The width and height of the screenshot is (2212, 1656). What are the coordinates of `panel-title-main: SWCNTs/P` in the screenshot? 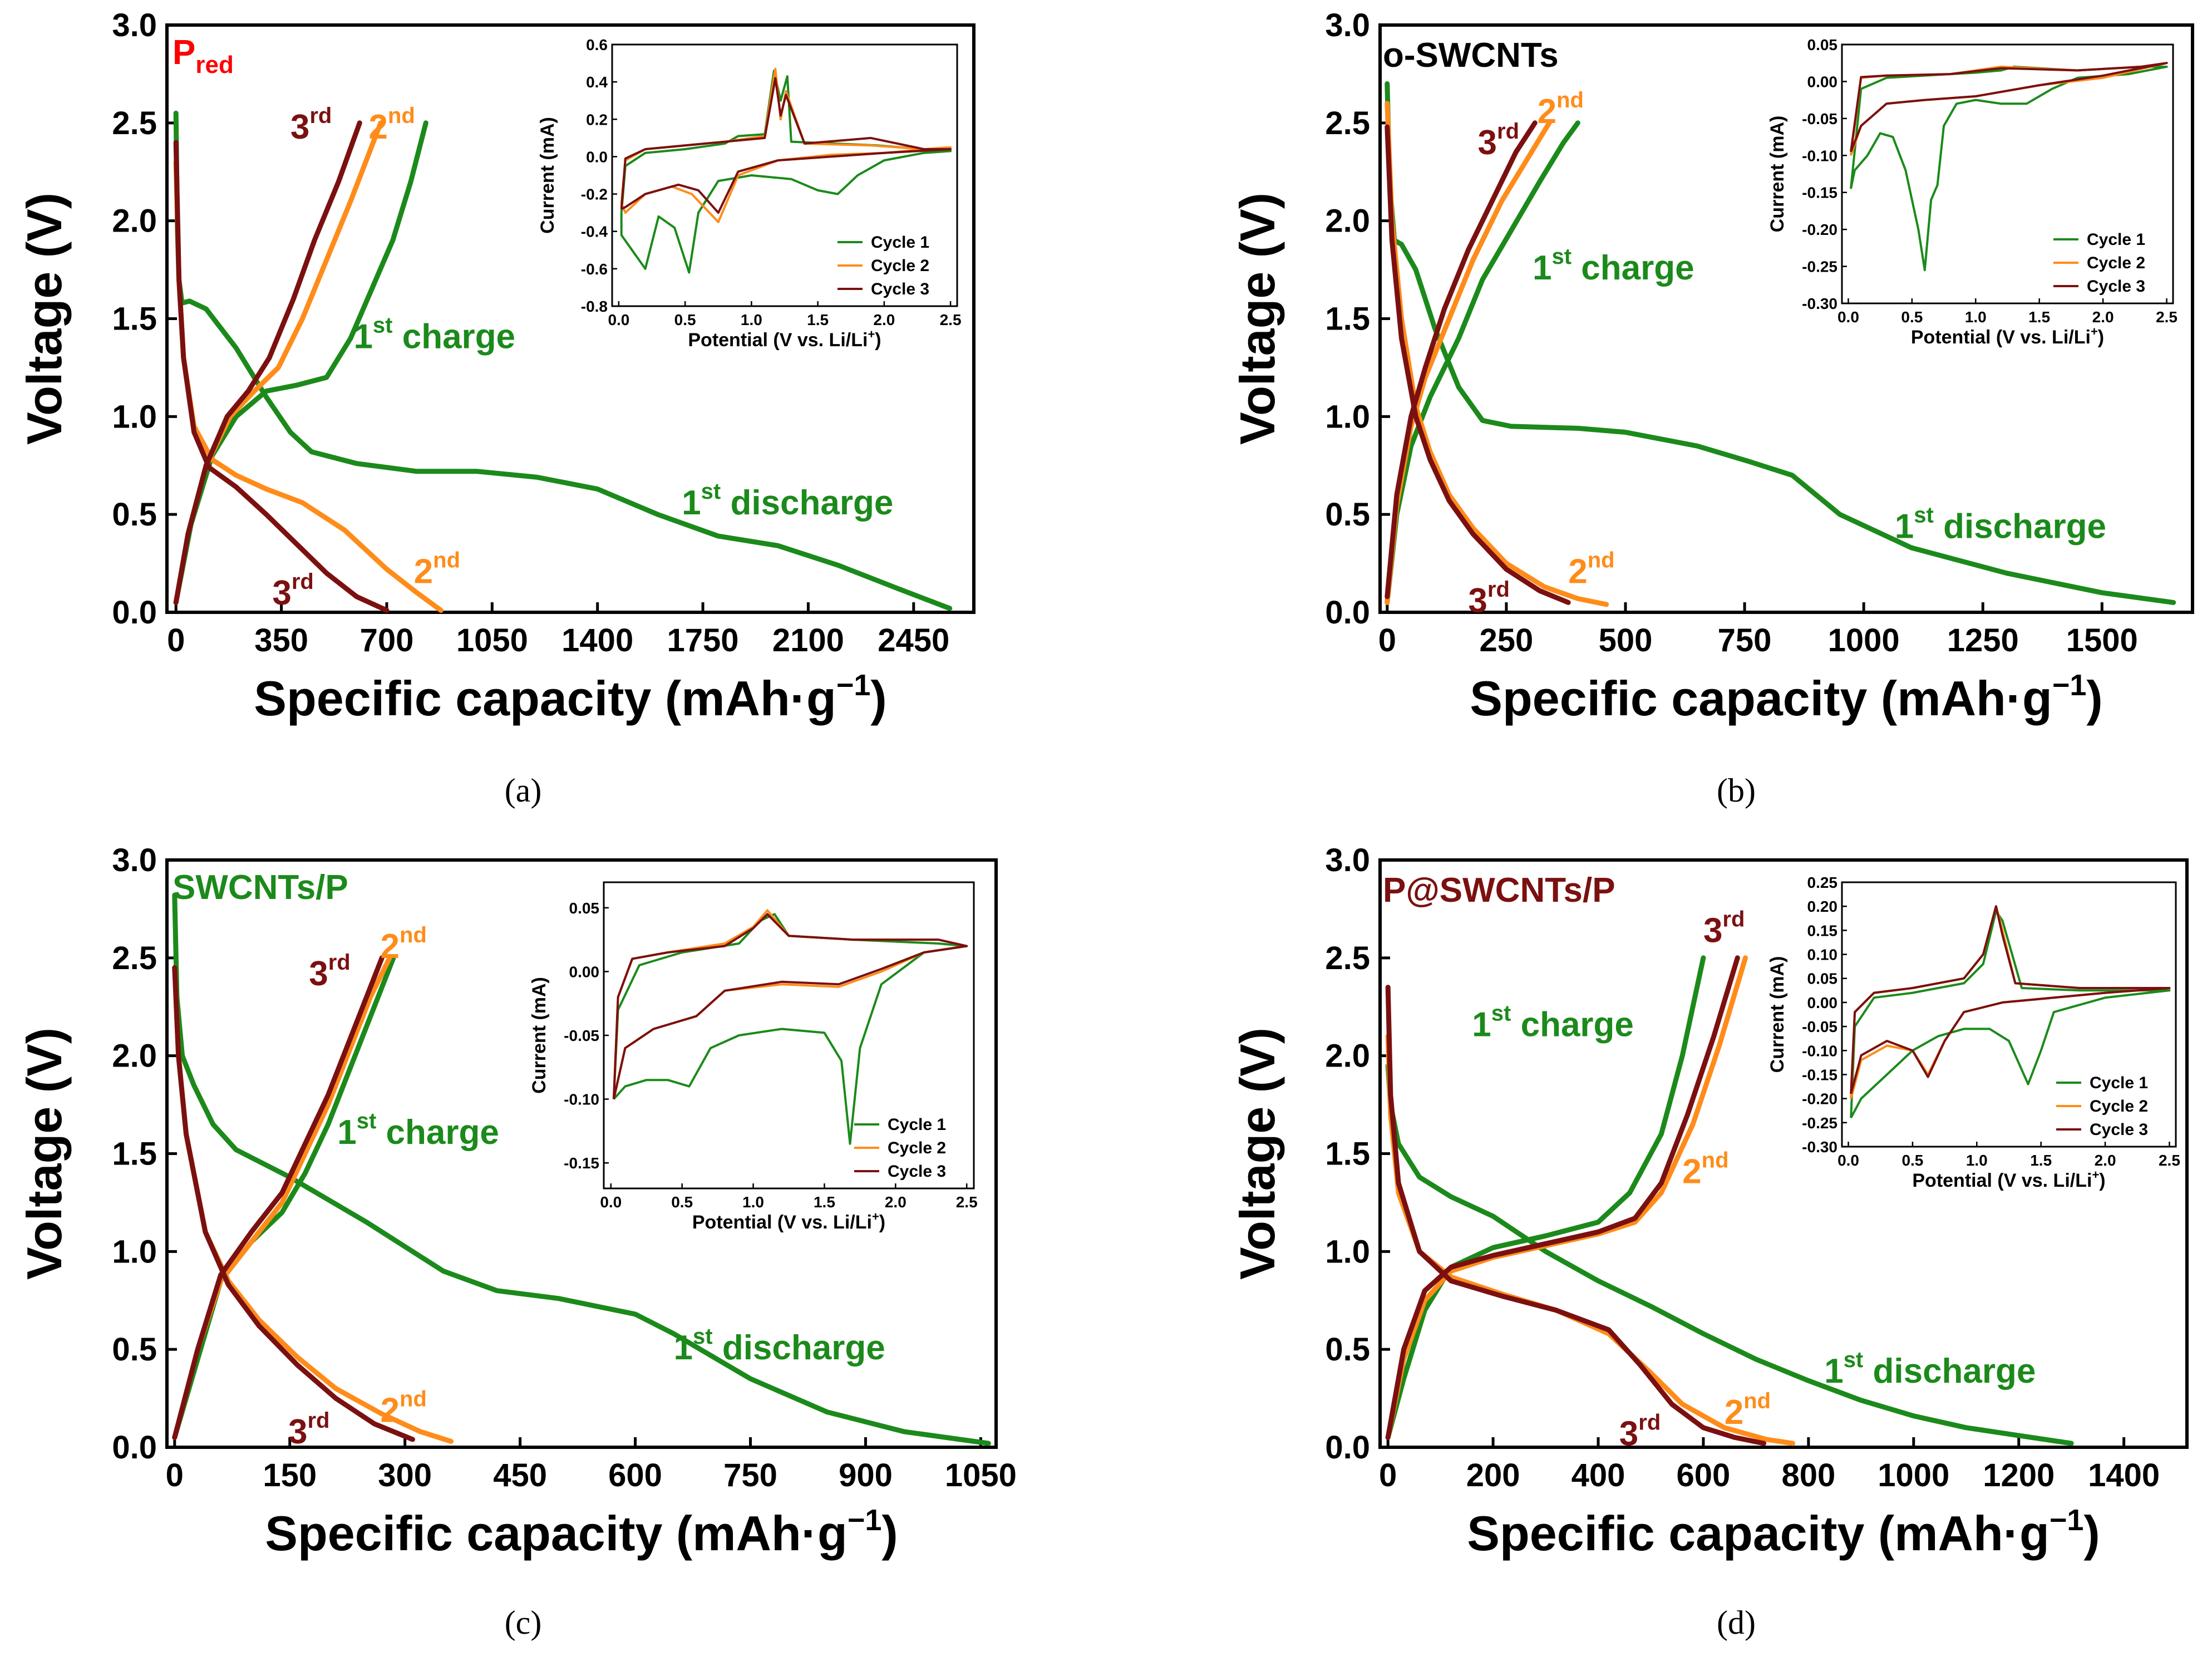 It's located at (260, 887).